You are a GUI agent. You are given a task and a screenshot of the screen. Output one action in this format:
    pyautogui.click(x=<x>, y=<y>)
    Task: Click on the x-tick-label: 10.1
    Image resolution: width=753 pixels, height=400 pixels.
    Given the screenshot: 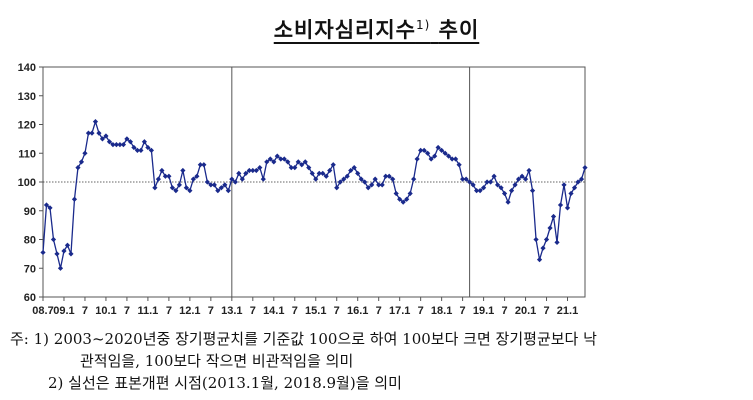 What is the action you would take?
    pyautogui.click(x=105, y=311)
    